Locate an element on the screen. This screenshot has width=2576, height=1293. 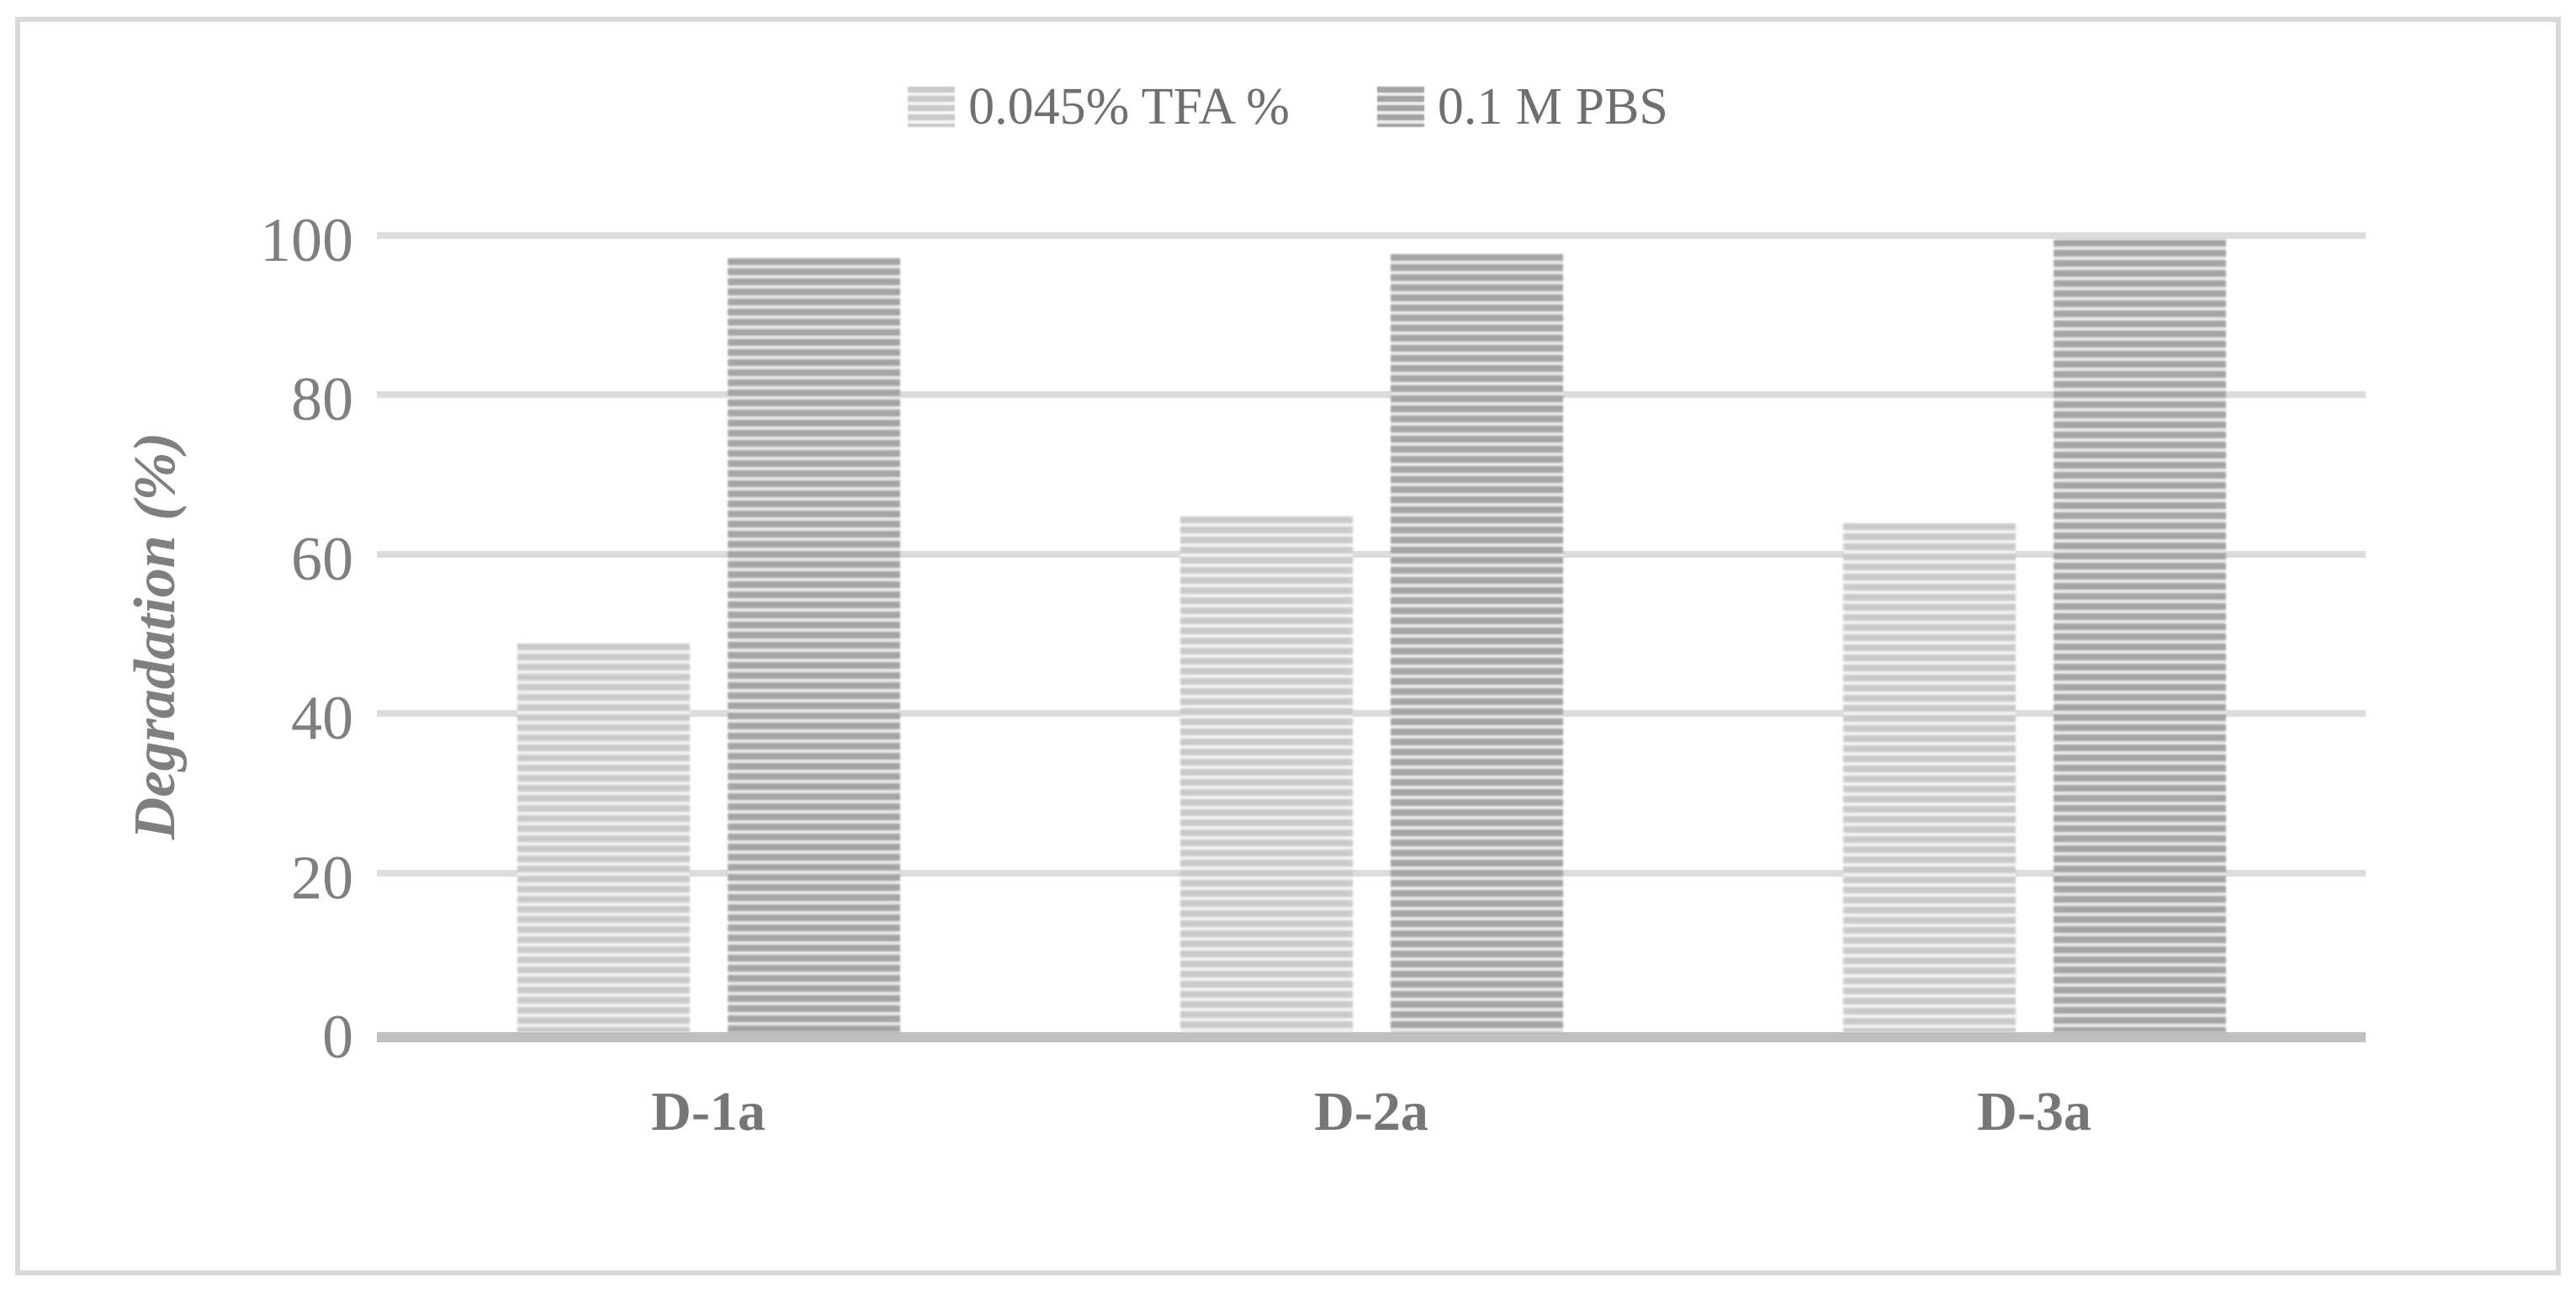
legend-item-pbs: 0.1 M PBS is located at coordinates (1522, 106).